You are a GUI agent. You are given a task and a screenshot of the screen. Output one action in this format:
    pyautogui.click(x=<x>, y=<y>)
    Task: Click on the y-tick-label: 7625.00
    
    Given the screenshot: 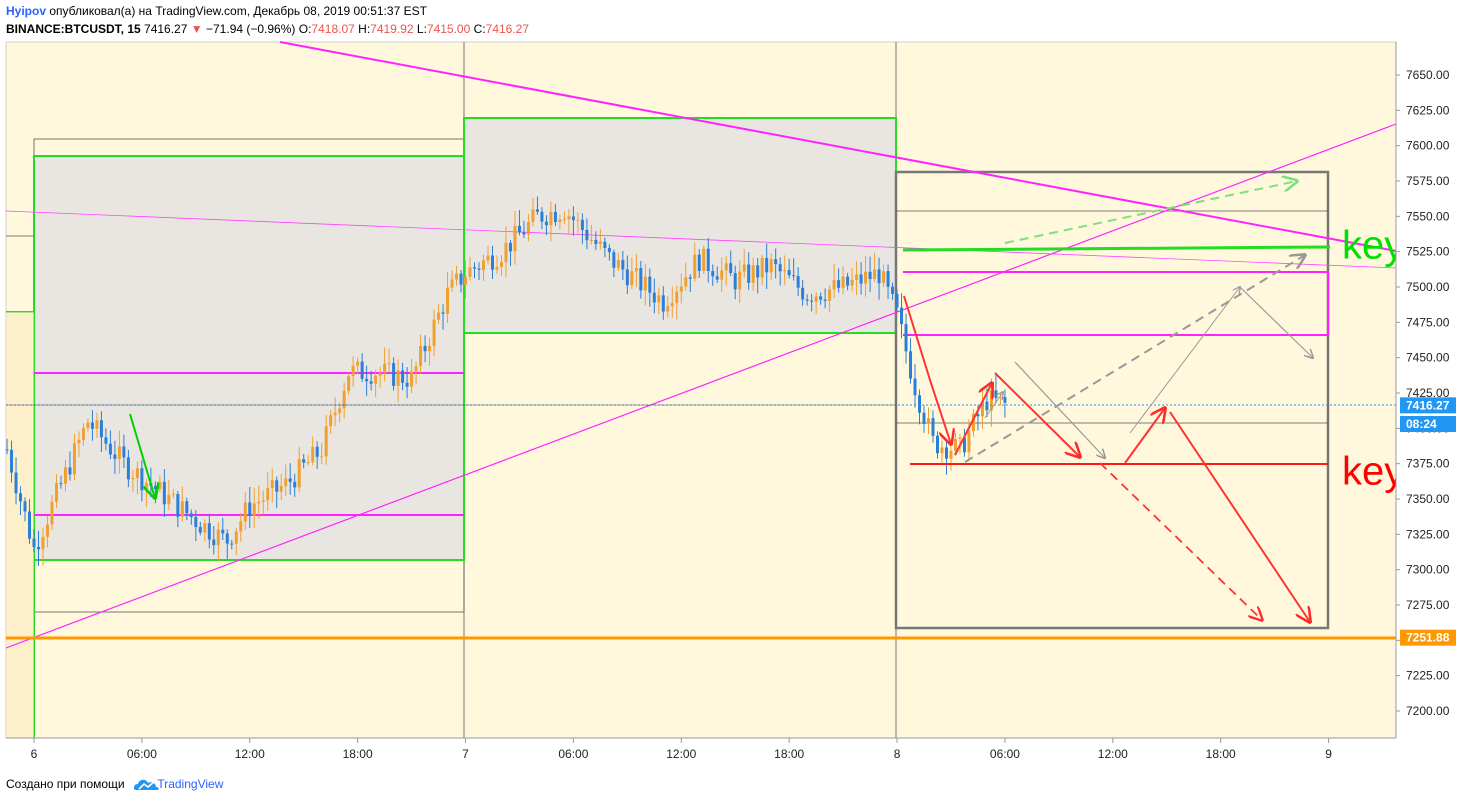 What is the action you would take?
    pyautogui.click(x=1428, y=110)
    